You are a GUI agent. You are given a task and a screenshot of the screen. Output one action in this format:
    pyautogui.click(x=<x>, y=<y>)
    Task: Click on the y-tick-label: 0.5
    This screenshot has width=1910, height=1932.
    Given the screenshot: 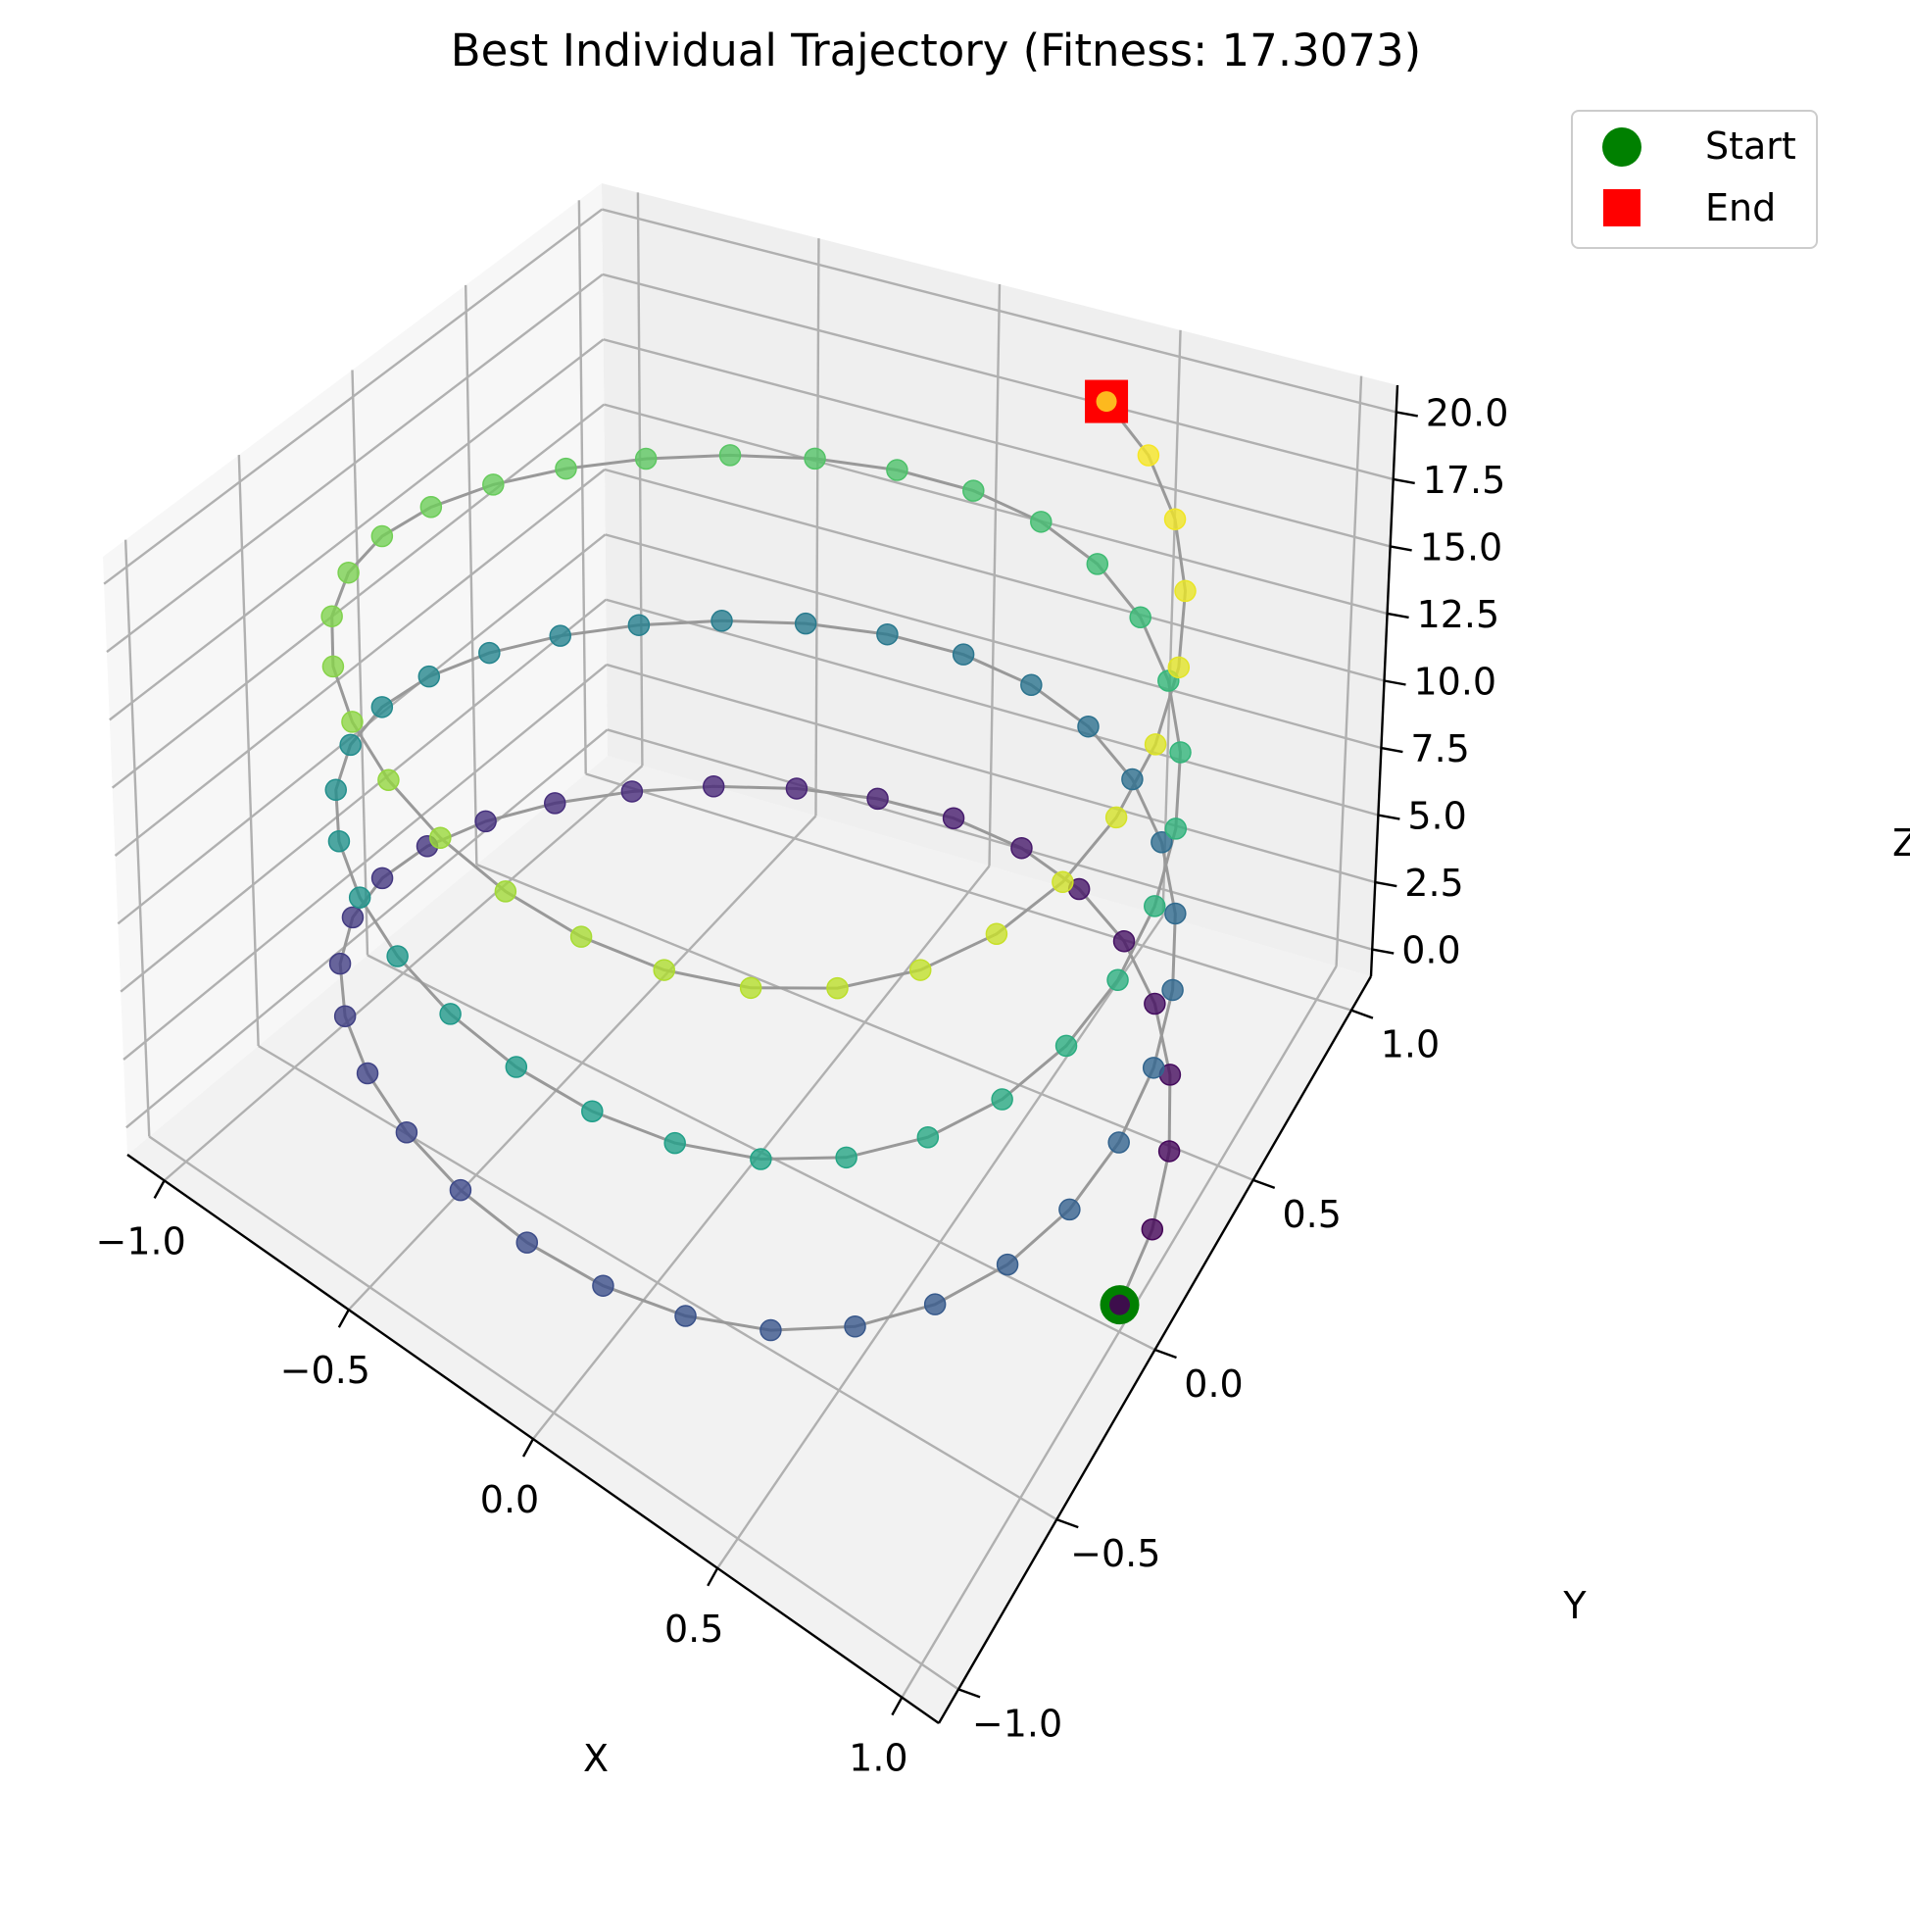 What is the action you would take?
    pyautogui.click(x=1313, y=1214)
    